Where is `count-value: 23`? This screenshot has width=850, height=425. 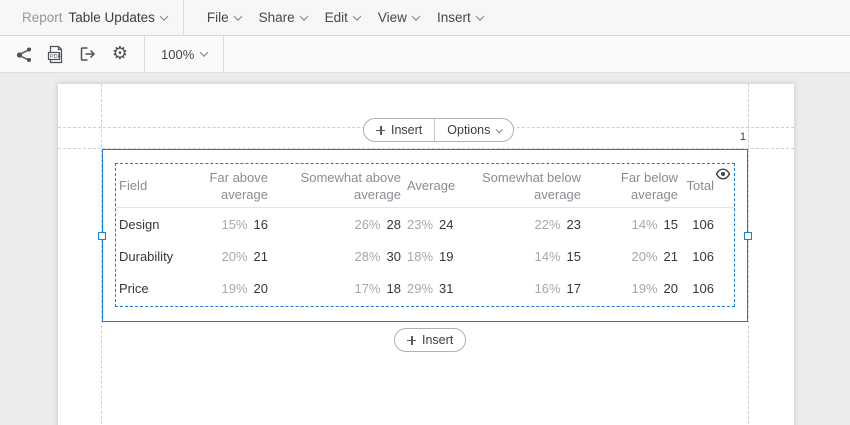
count-value: 23 is located at coordinates (573, 224).